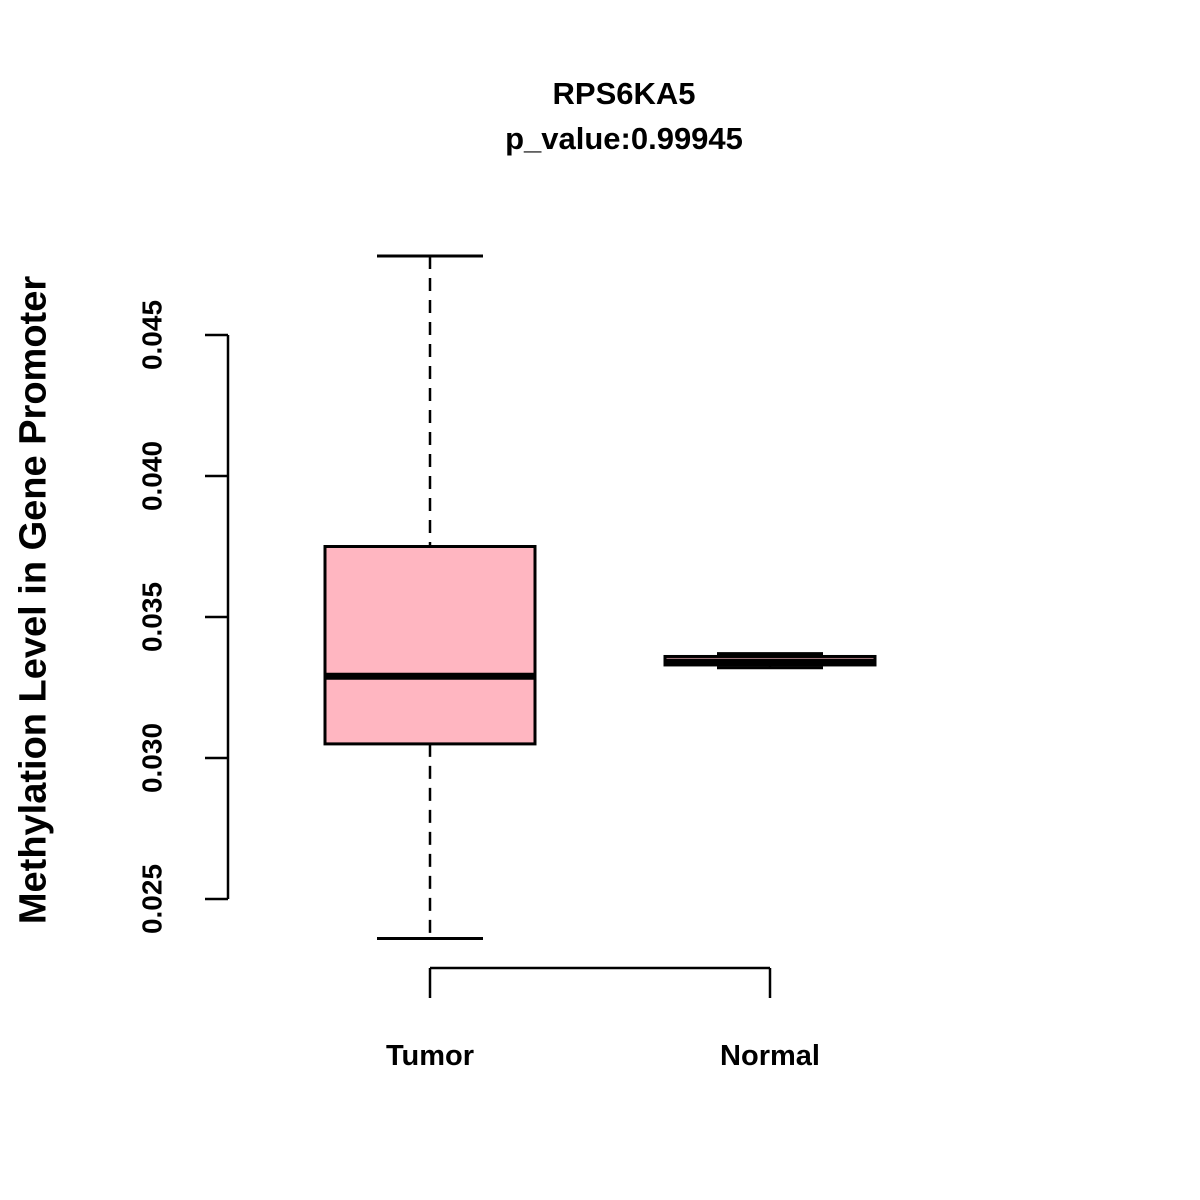 The height and width of the screenshot is (1200, 1200). I want to click on y-axis-label: Methylation Level in Gene Promoter, so click(33, 600).